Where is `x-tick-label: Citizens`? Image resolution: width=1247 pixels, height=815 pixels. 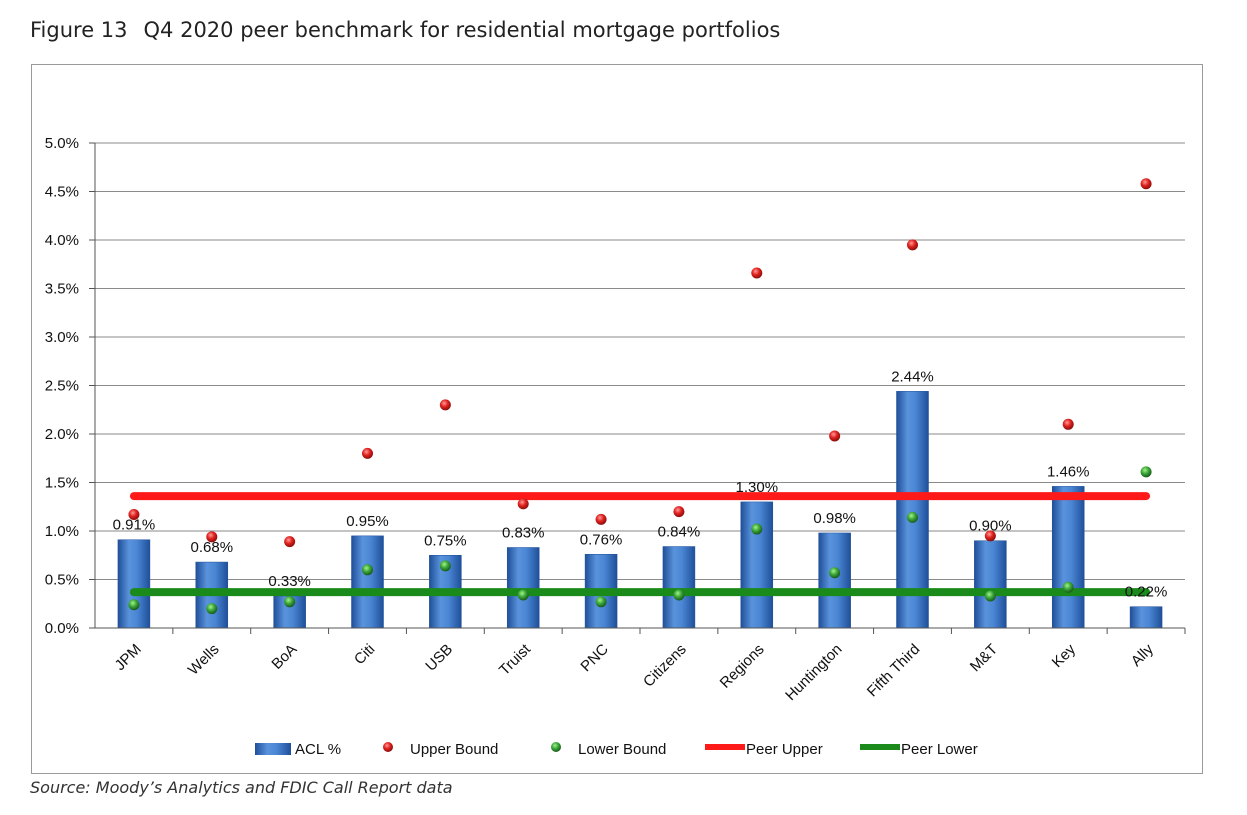 x-tick-label: Citizens is located at coordinates (665, 666).